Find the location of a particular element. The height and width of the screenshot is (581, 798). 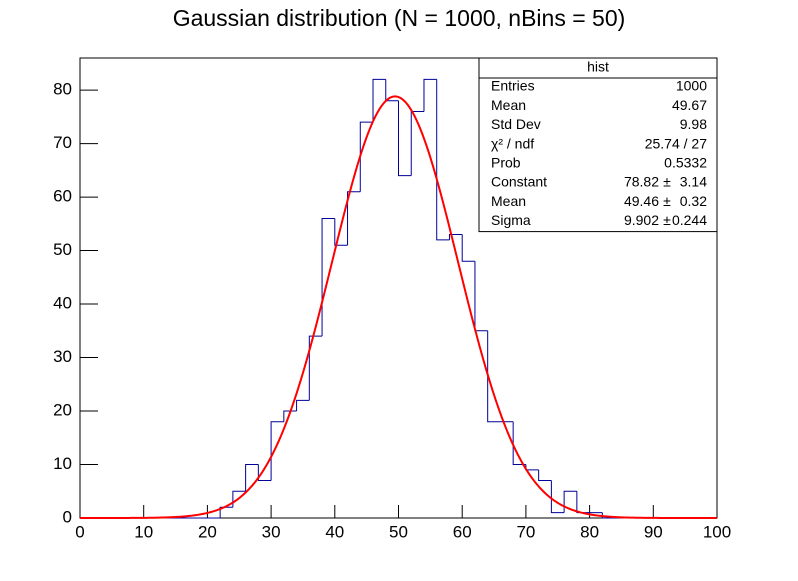

stats-label: Entries is located at coordinates (513, 86).